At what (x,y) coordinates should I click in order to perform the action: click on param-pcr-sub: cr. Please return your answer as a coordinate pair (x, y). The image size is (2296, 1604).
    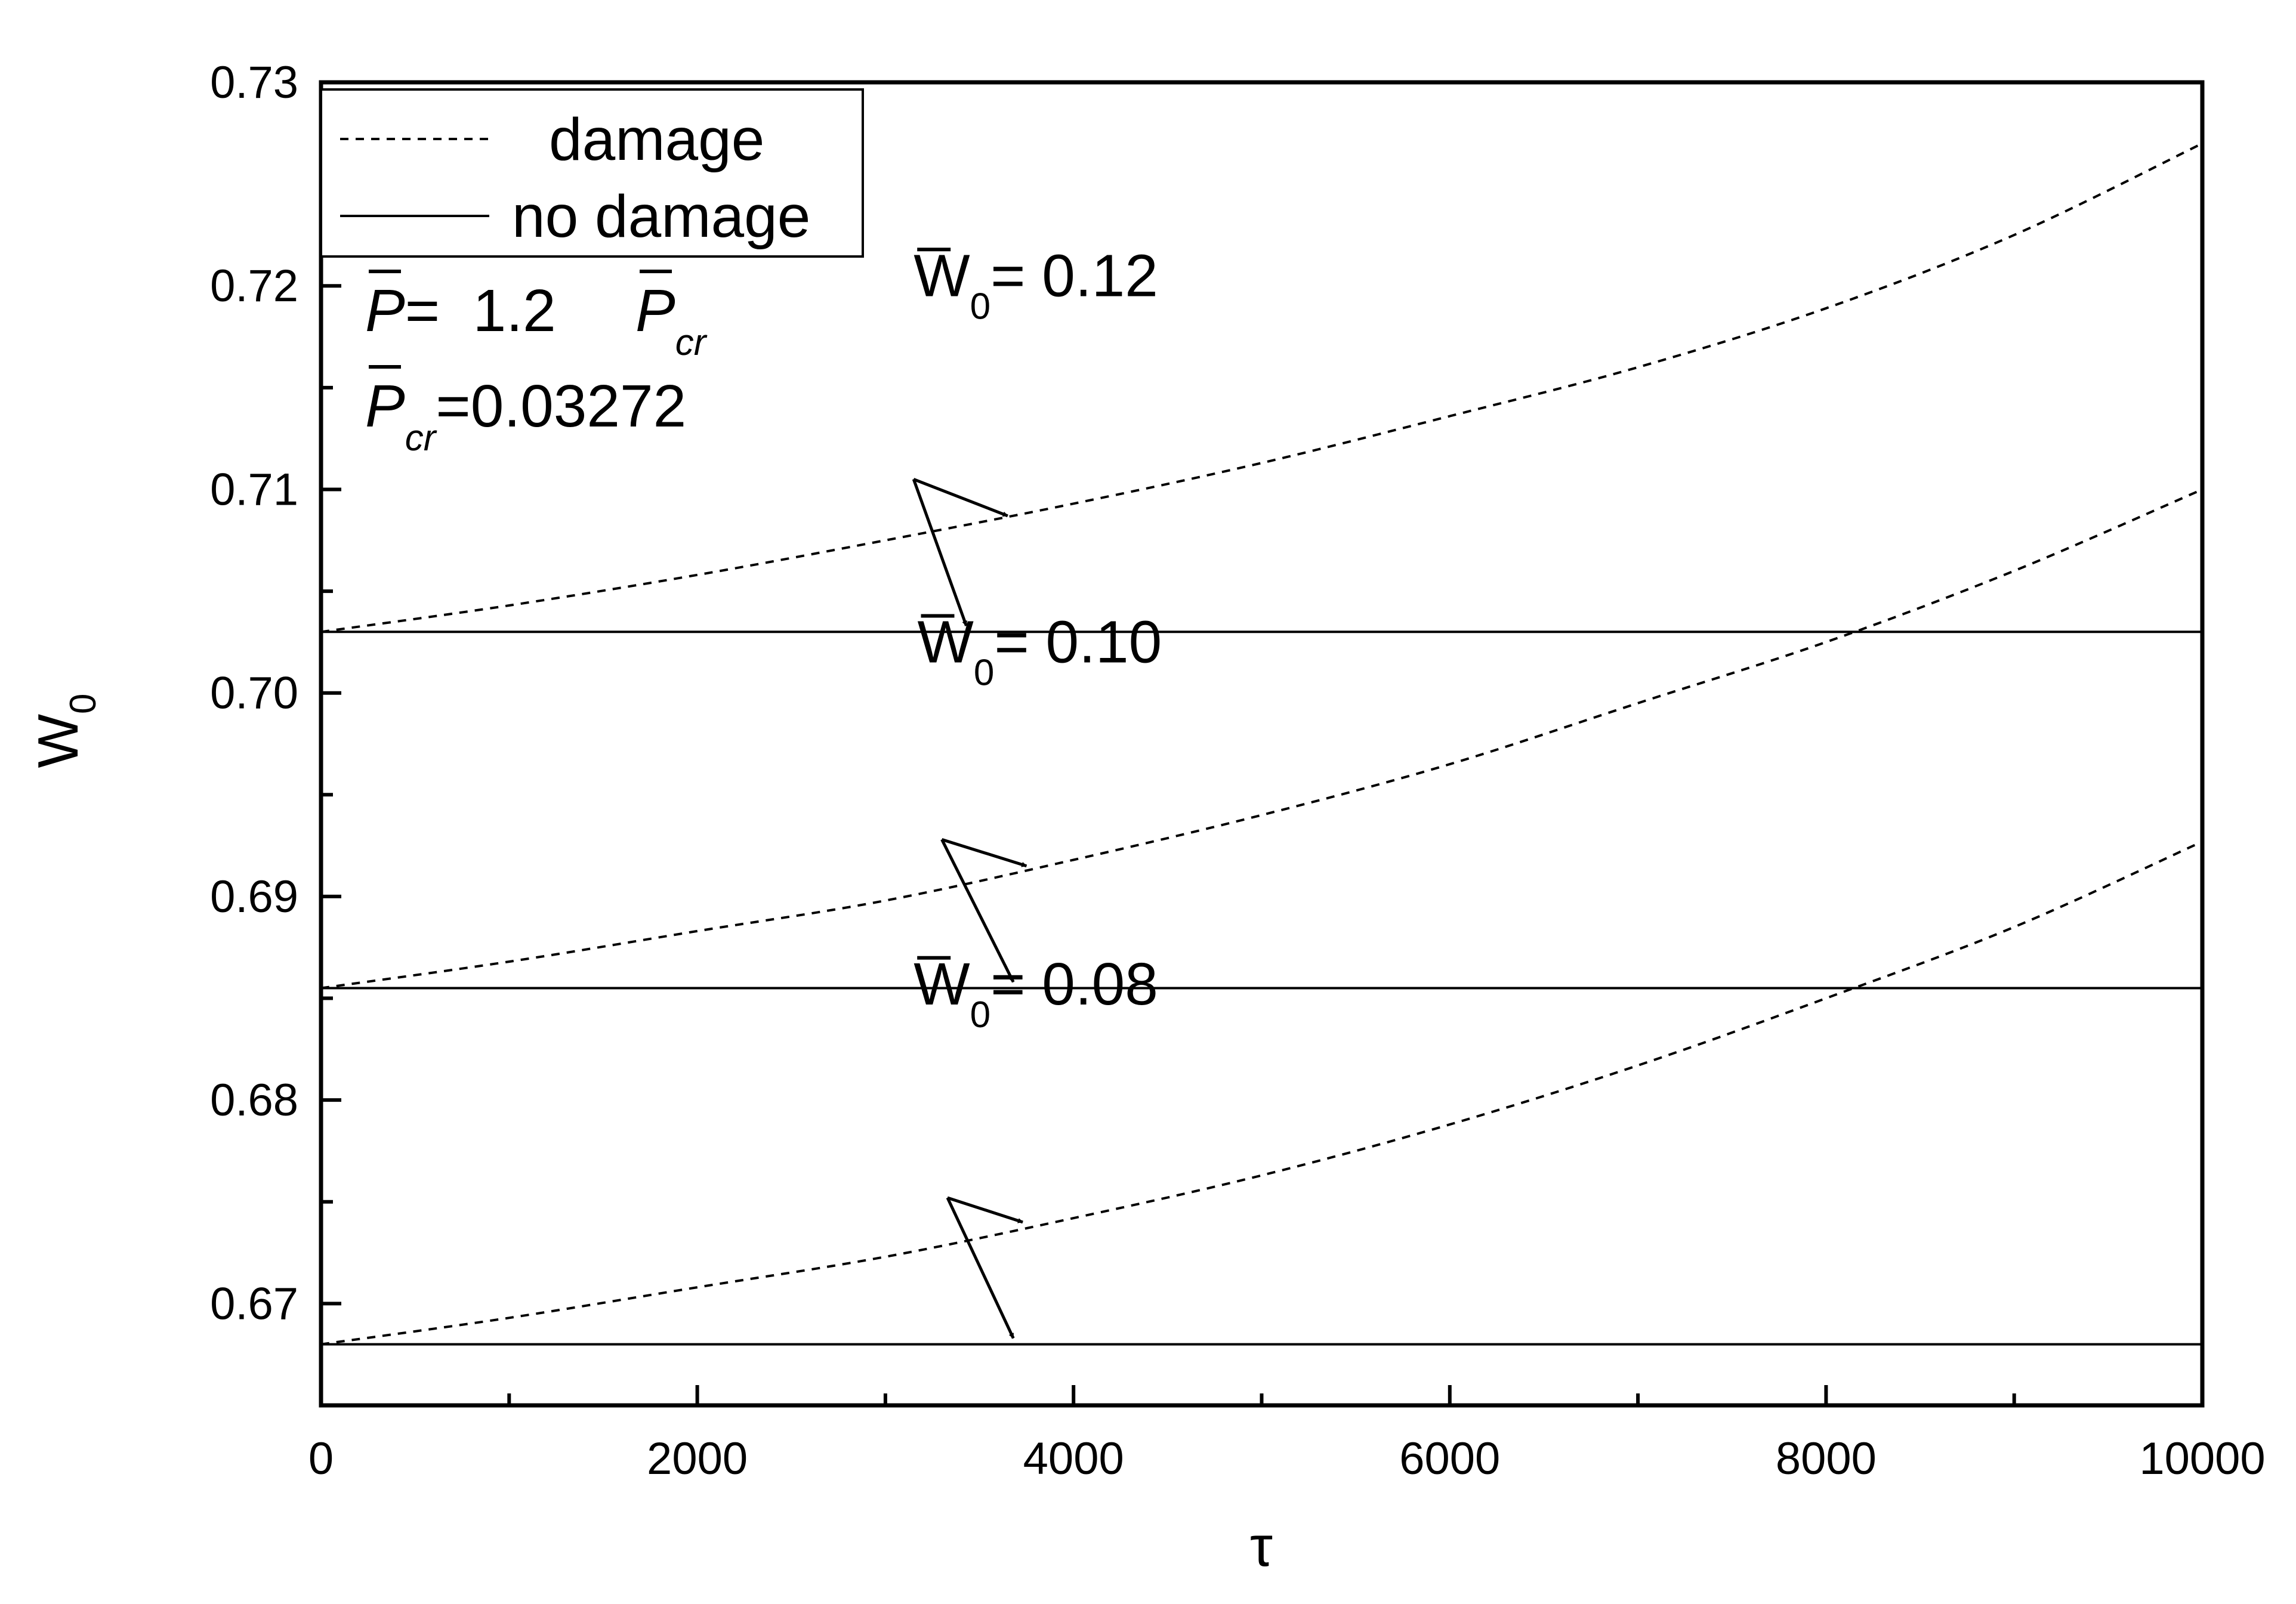
    Looking at the image, I should click on (691, 342).